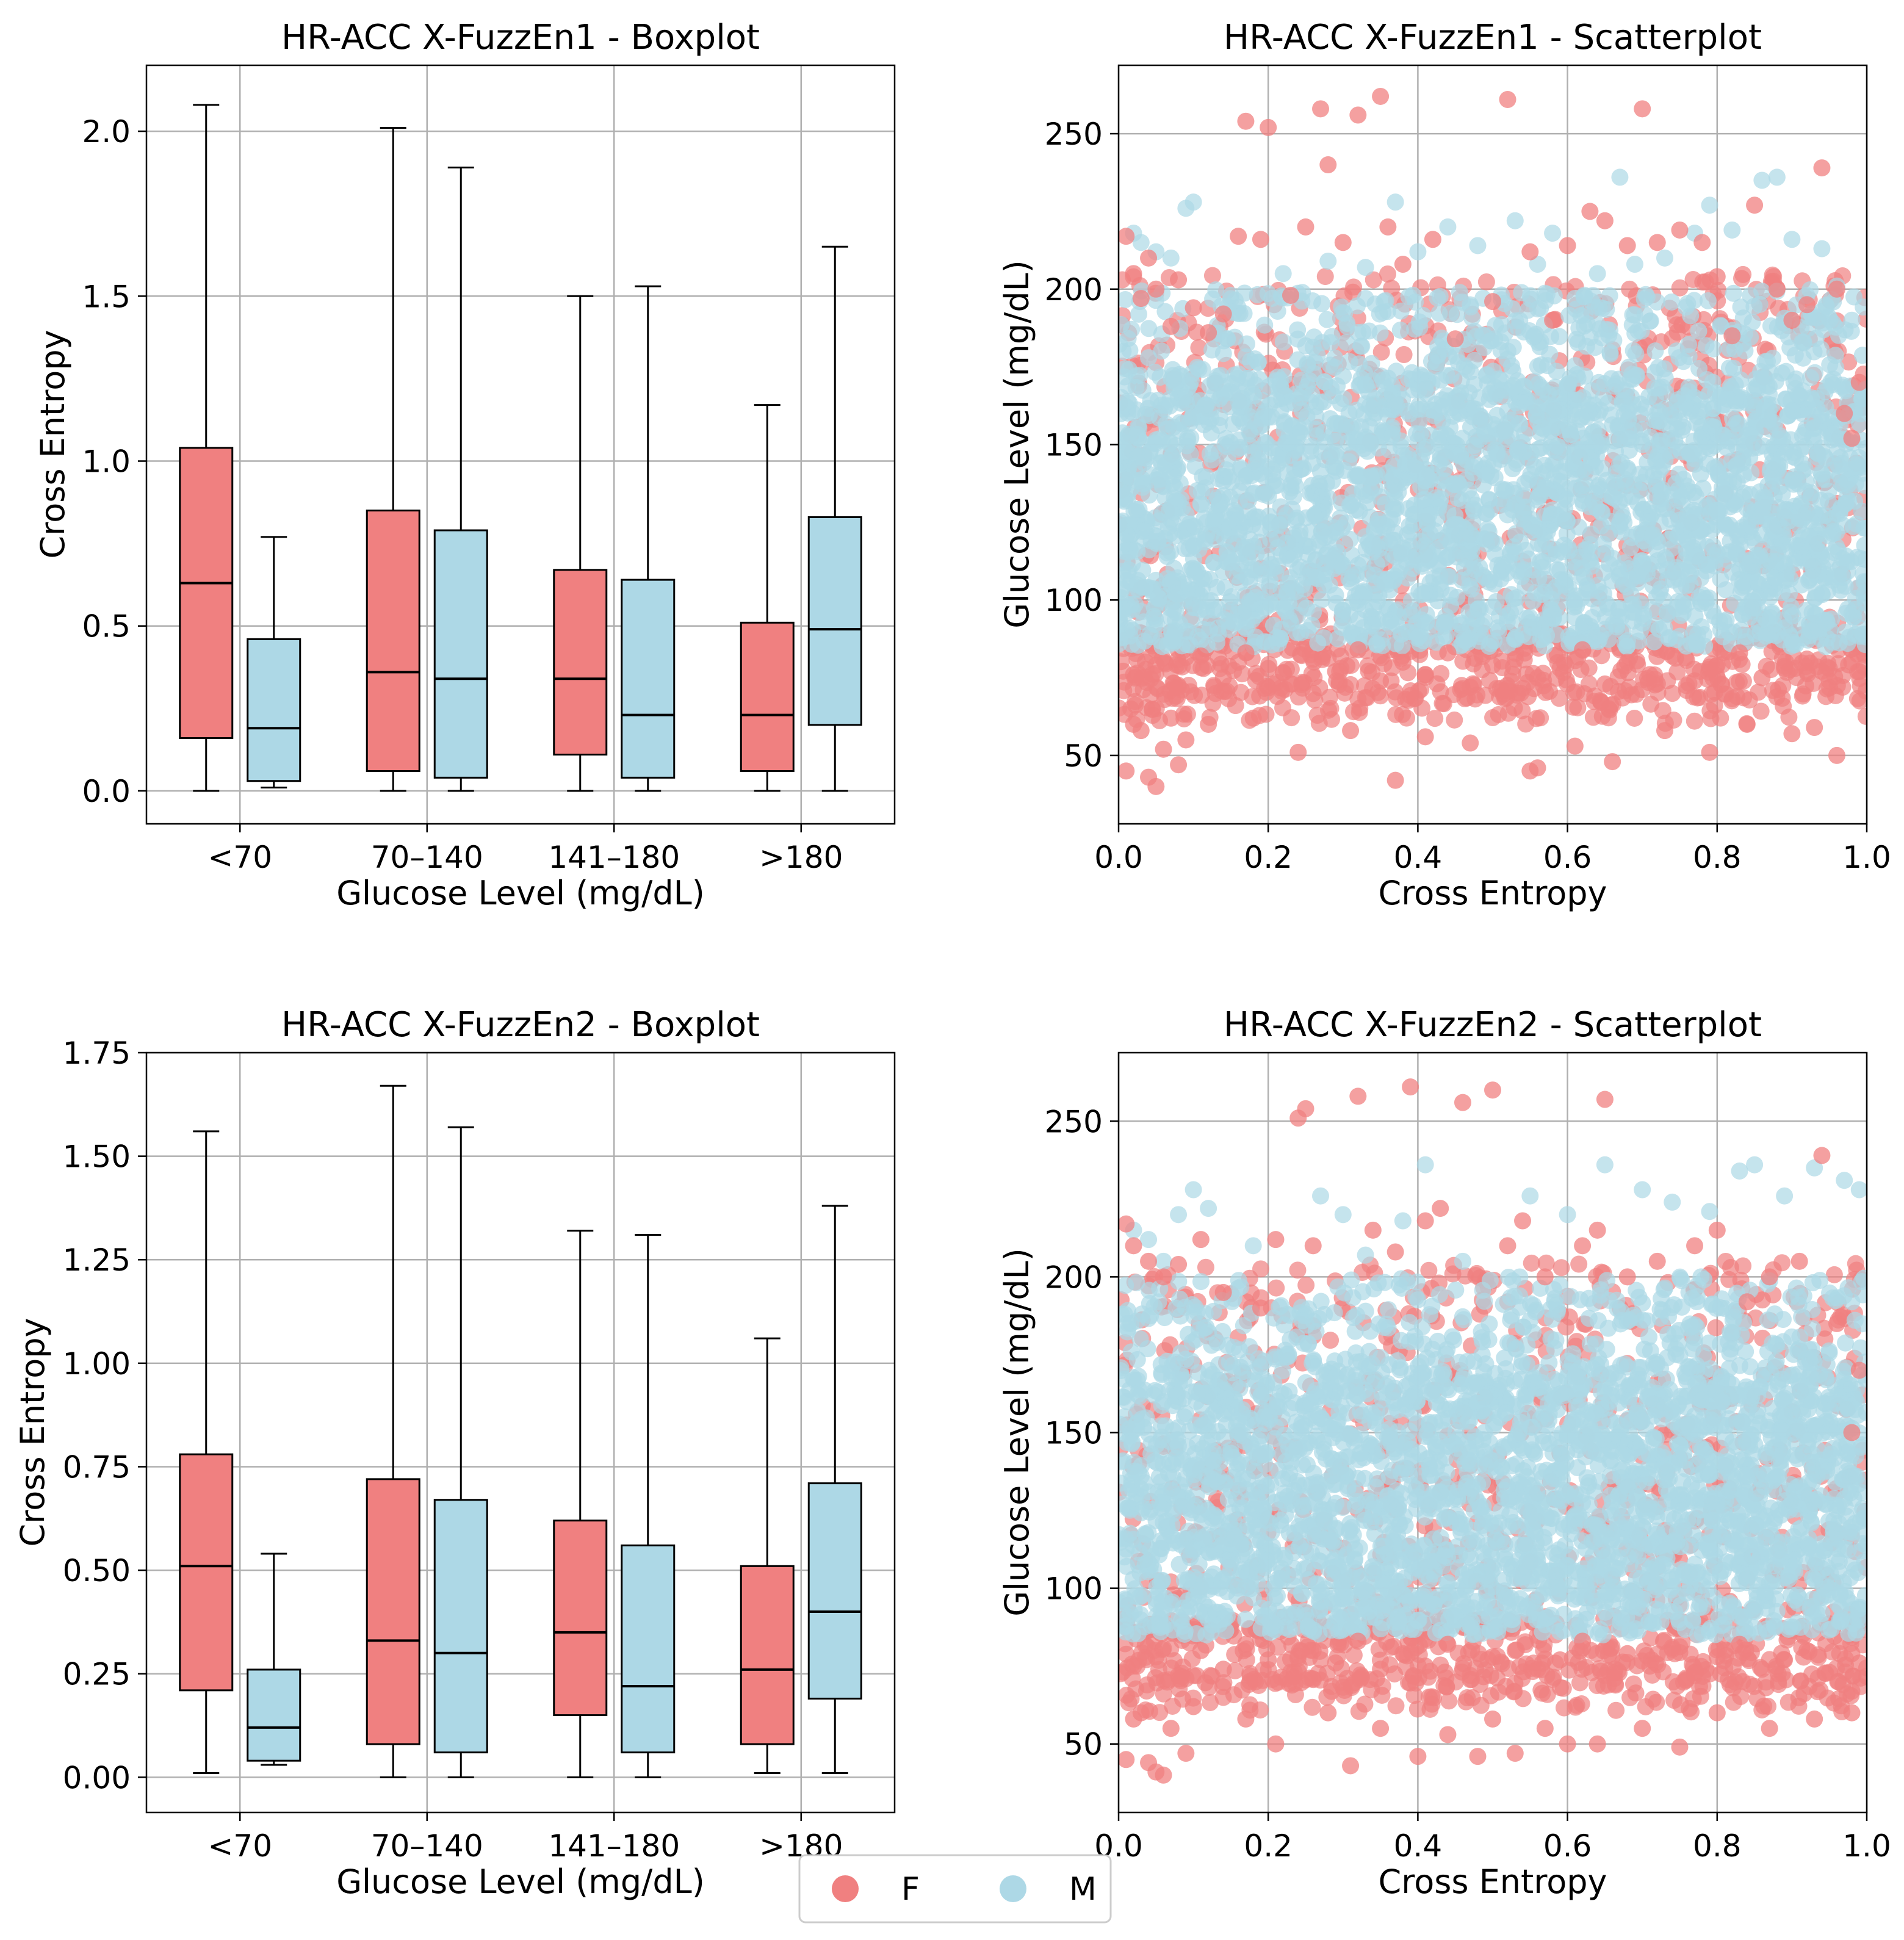  I want to click on series-f-outliers, so click(1493, 441).